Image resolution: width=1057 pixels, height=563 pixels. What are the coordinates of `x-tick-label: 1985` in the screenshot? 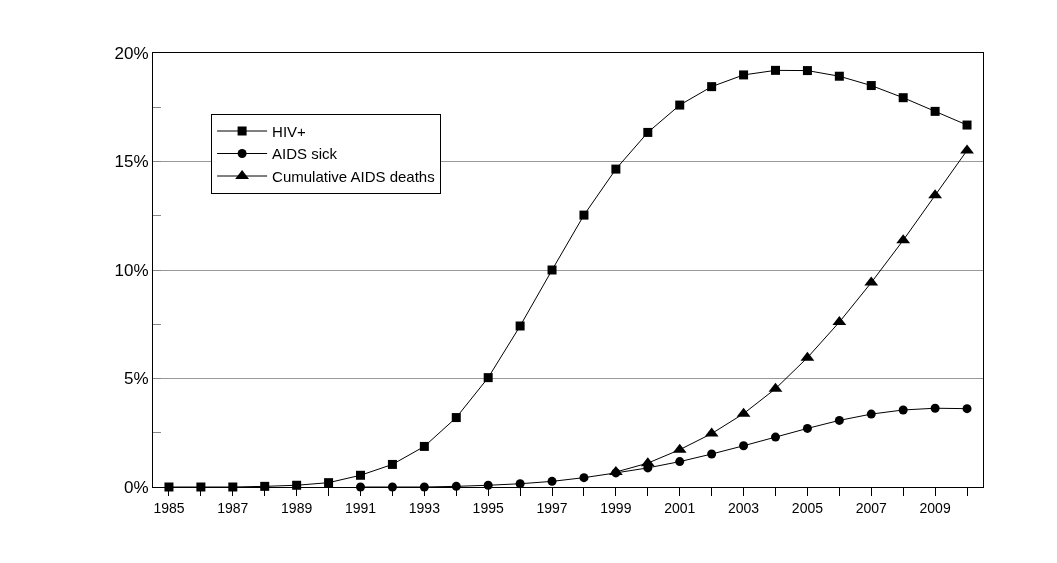 It's located at (169, 507).